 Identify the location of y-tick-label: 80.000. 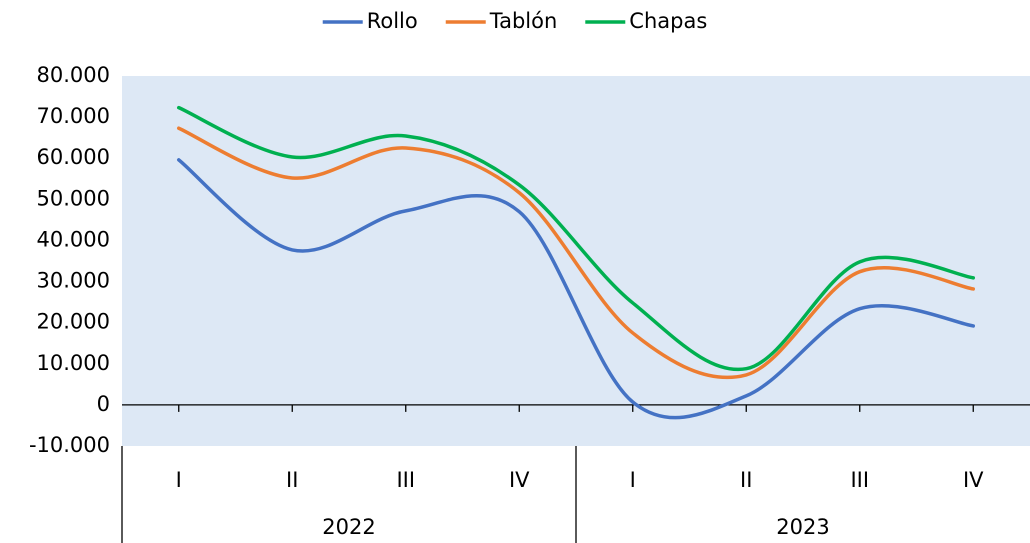
(73, 75).